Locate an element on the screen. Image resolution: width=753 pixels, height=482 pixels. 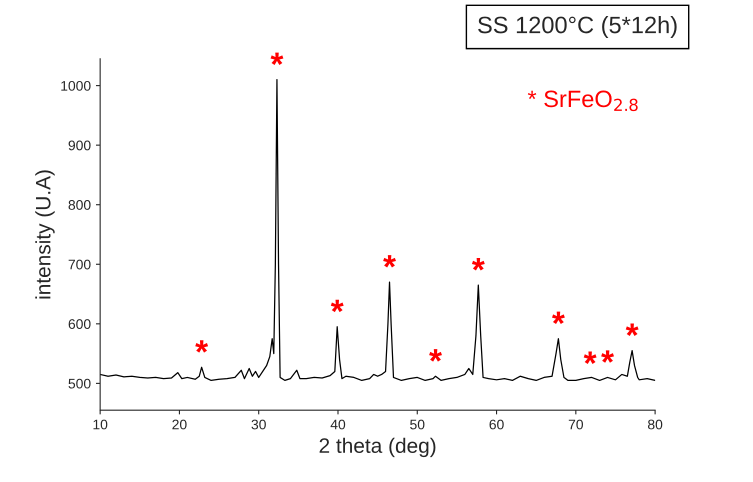
x-tick-label: 40 is located at coordinates (338, 425).